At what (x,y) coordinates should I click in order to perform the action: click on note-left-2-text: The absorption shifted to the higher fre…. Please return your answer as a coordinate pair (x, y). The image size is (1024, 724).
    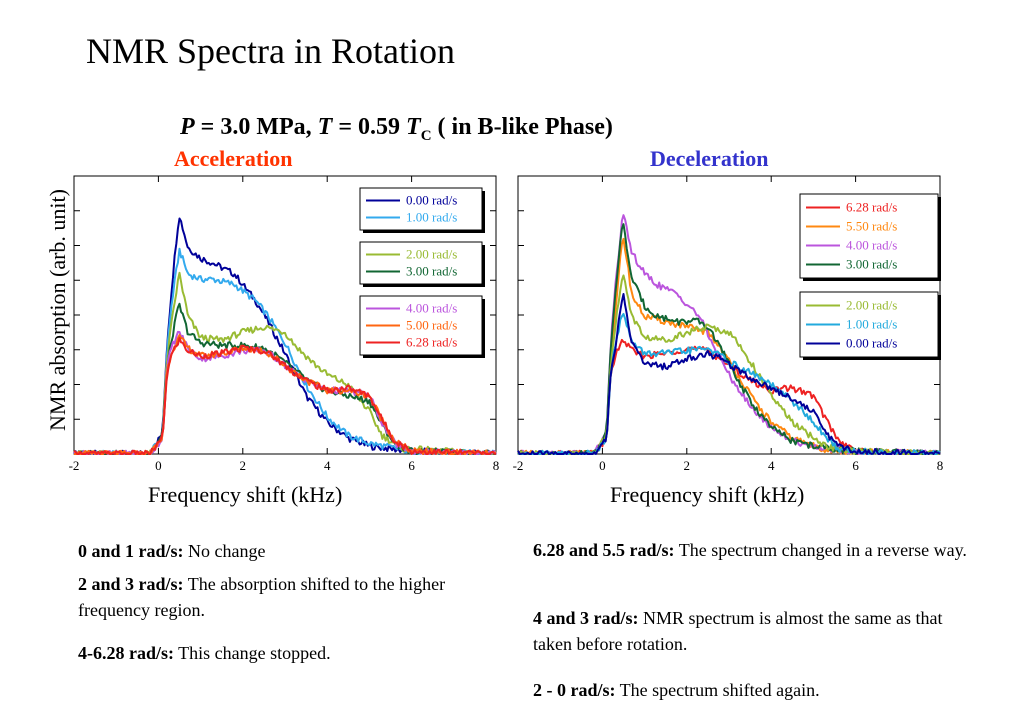
    Looking at the image, I should click on (262, 597).